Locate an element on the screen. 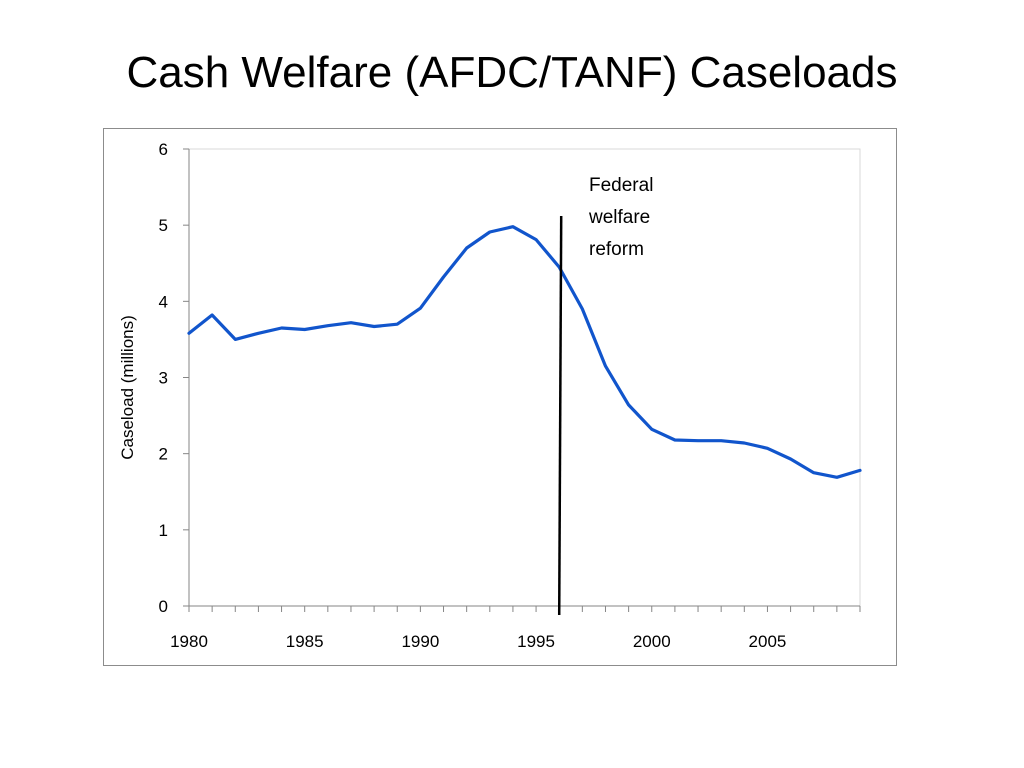  x-tick-label: 1985 is located at coordinates (305, 641).